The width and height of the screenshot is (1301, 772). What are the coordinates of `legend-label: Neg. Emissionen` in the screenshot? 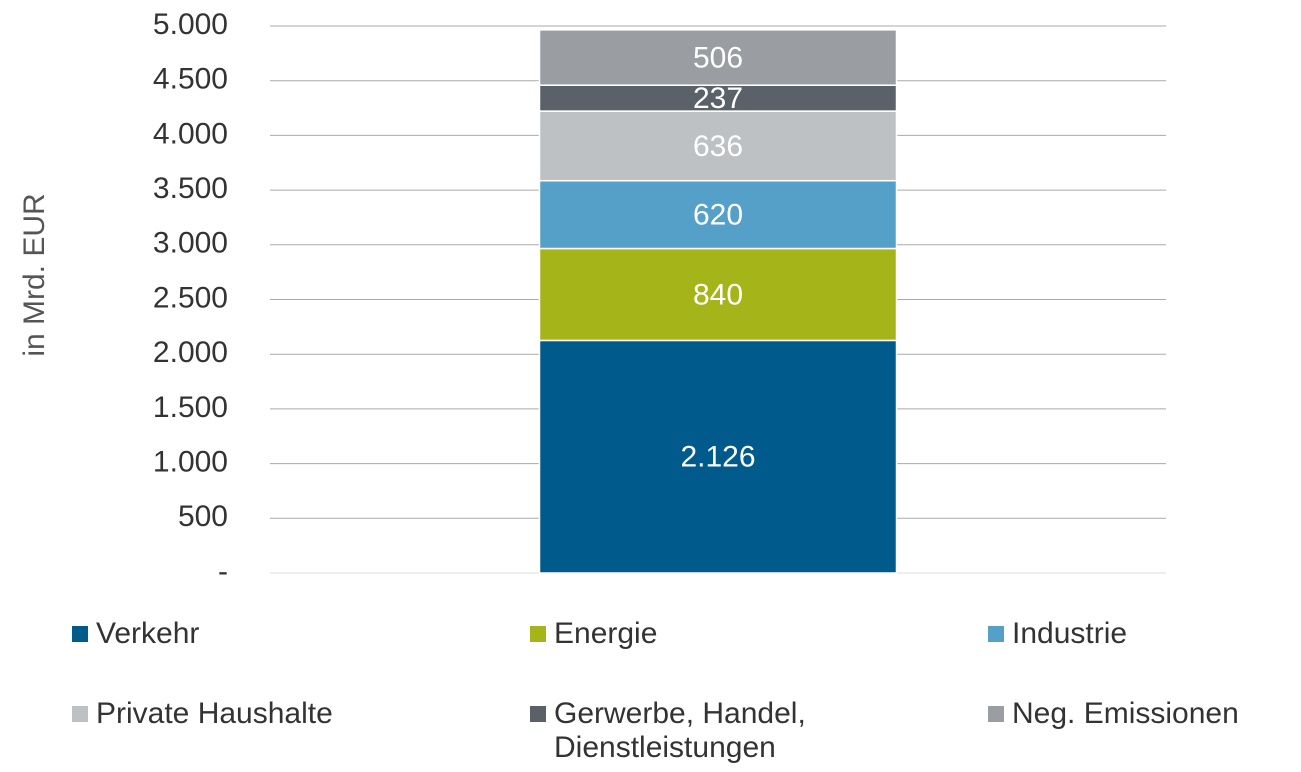 It's located at (1125, 713).